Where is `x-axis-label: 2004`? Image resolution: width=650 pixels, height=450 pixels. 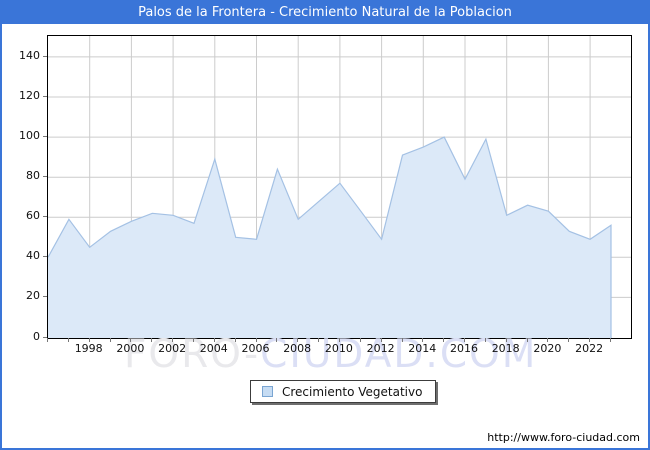
x-axis-label: 2004 is located at coordinates (213, 348).